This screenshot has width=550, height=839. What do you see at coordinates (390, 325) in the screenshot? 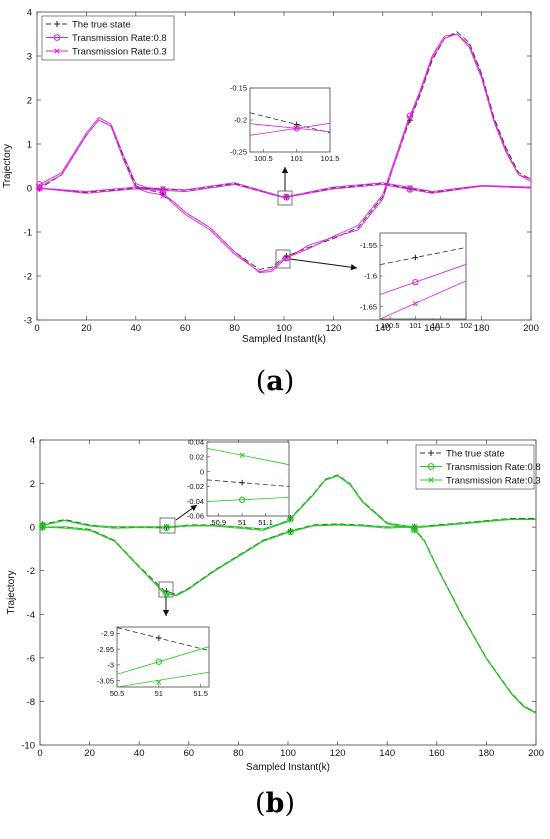
I see `inset-x-tick-label: 100.5` at bounding box center [390, 325].